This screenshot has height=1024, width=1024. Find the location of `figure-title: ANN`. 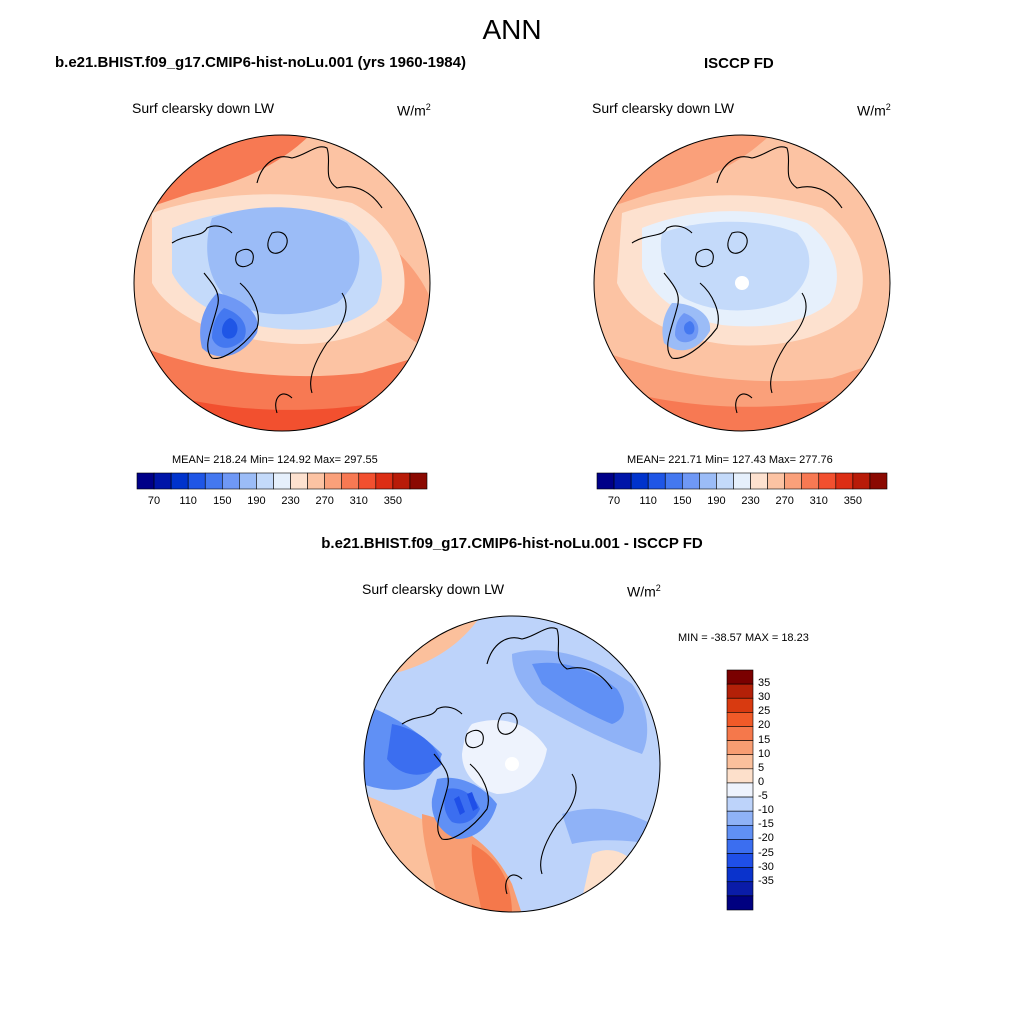

figure-title: ANN is located at coordinates (512, 29).